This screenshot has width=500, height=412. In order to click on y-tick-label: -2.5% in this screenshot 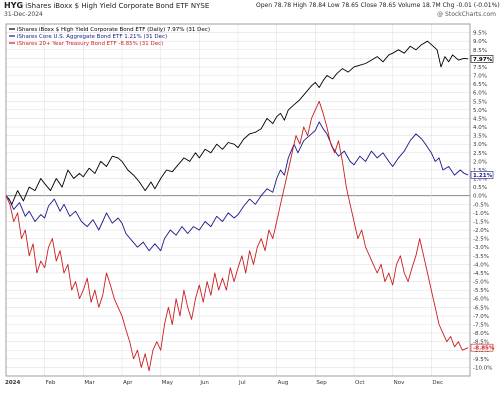, I will do `click(481, 240)`.